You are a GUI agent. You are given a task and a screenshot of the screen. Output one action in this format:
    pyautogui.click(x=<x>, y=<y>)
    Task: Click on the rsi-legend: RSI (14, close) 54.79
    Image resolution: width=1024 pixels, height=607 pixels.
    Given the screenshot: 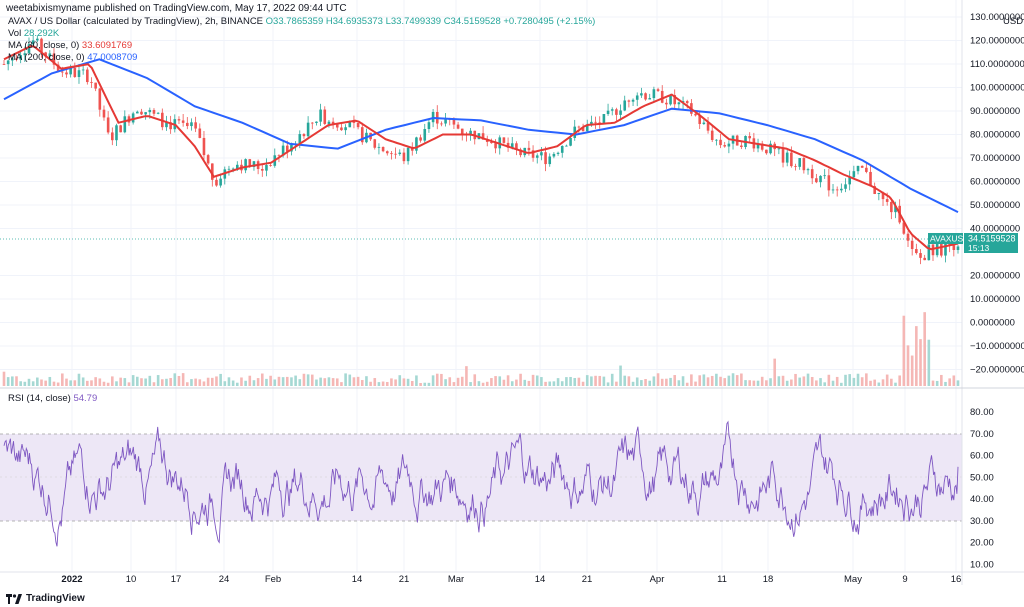 What is the action you would take?
    pyautogui.click(x=52, y=399)
    